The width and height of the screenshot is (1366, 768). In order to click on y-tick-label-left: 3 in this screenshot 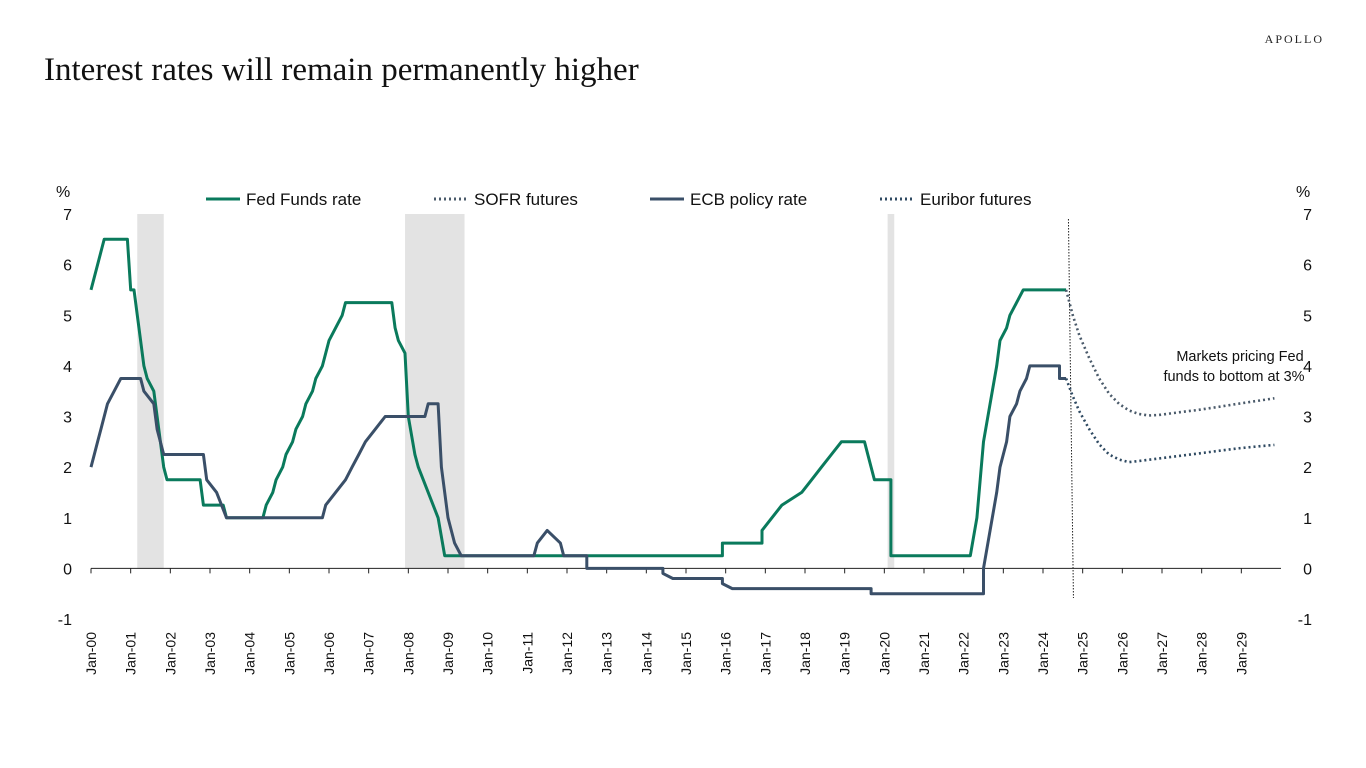, I will do `click(67, 418)`.